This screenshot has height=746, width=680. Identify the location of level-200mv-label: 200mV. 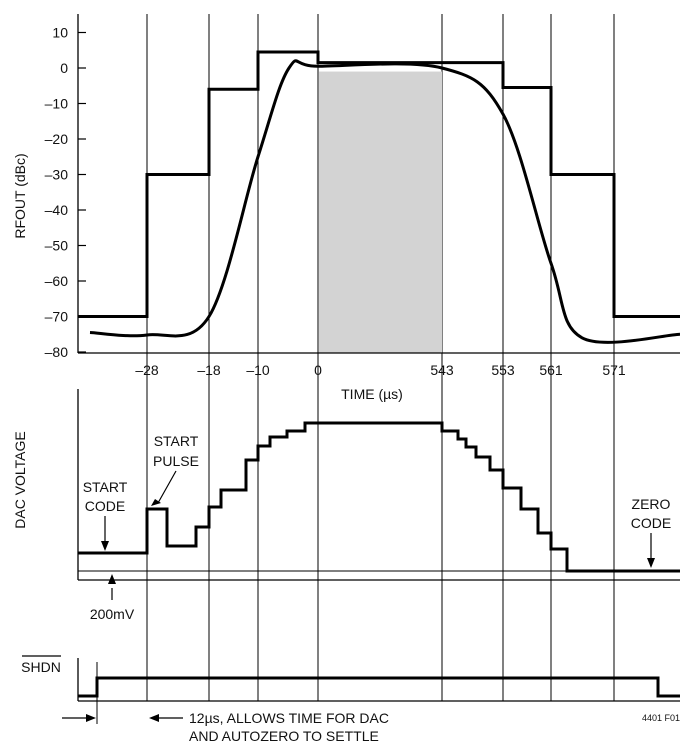
(112, 614).